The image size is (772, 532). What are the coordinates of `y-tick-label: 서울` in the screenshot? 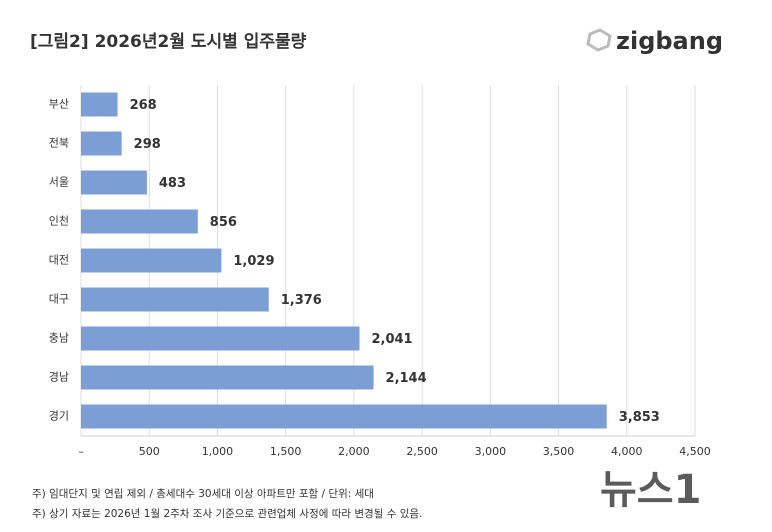 It's located at (59, 182).